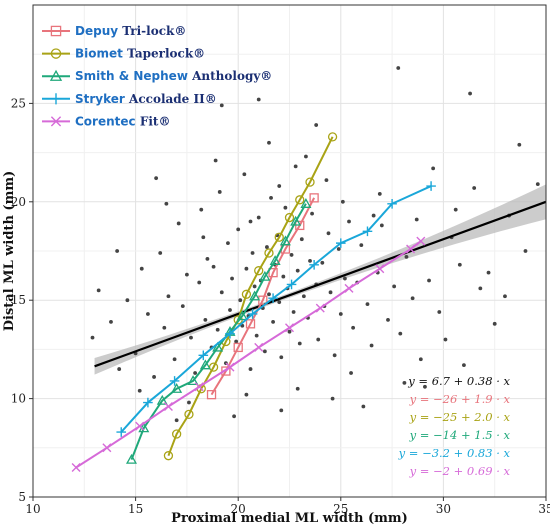 The width and height of the screenshot is (550, 527). Describe the element at coordinates (18, 399) in the screenshot. I see `y-tick-label: 10` at that location.